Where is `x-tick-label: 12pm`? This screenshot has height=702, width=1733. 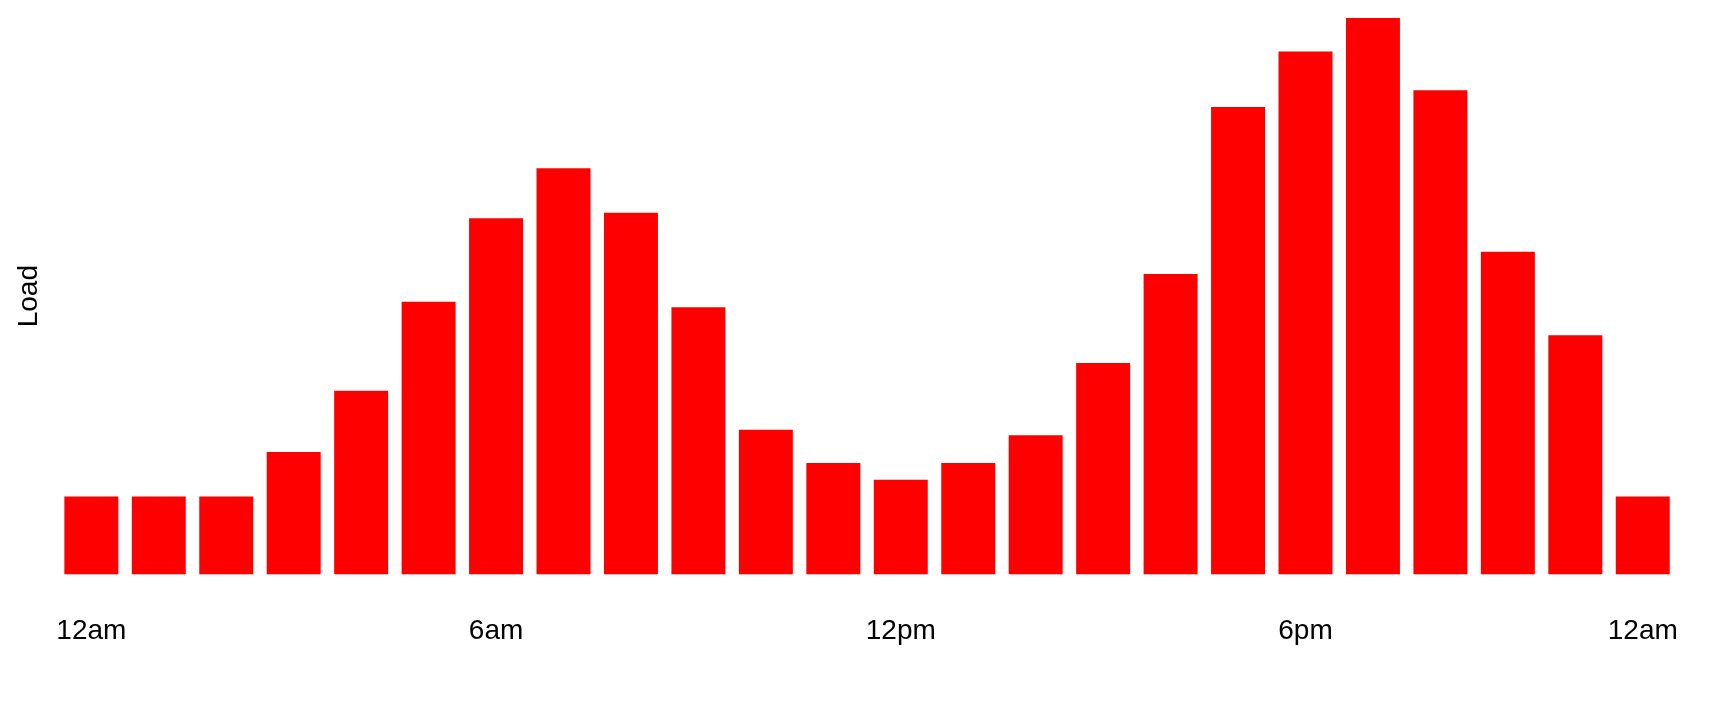 x-tick-label: 12pm is located at coordinates (900, 629).